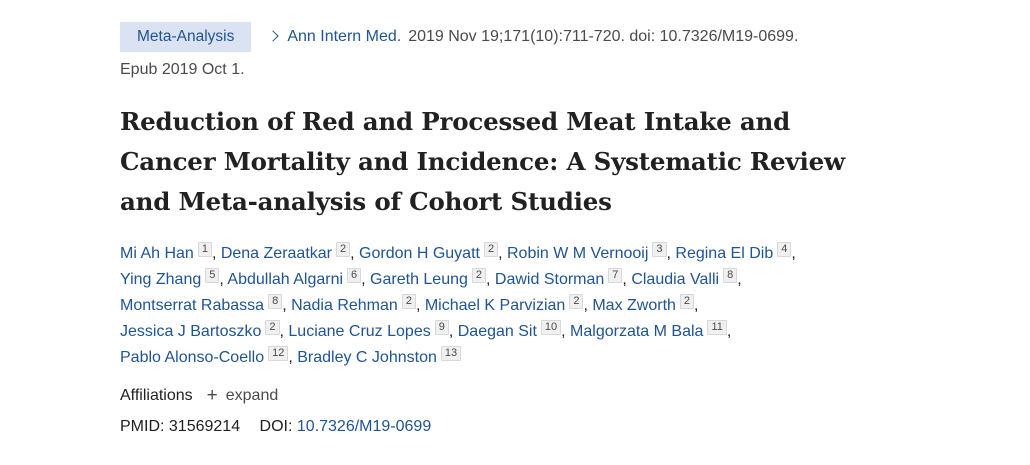  I want to click on affiliation-number: 10, so click(551, 327).